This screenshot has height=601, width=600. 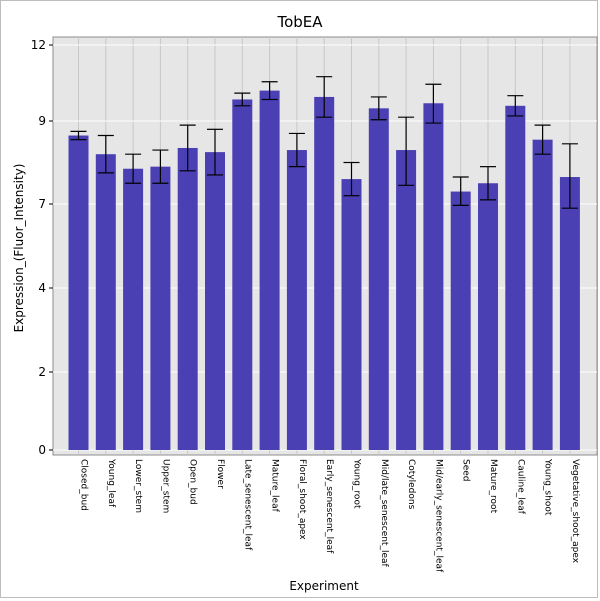 I want to click on x-axis-category-label: Floral_shoot_apex, so click(x=302, y=499).